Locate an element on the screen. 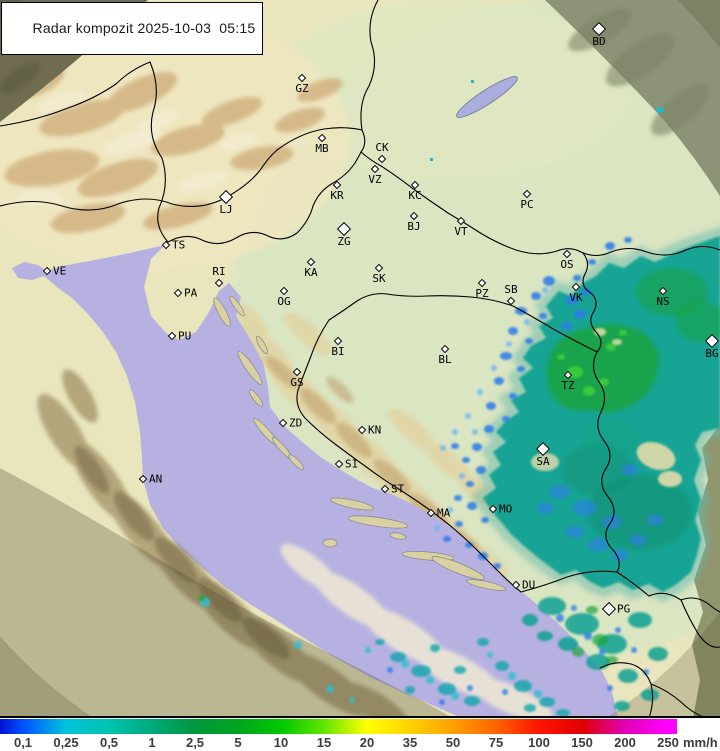 This screenshot has width=720, height=751. city-label: ST is located at coordinates (398, 489).